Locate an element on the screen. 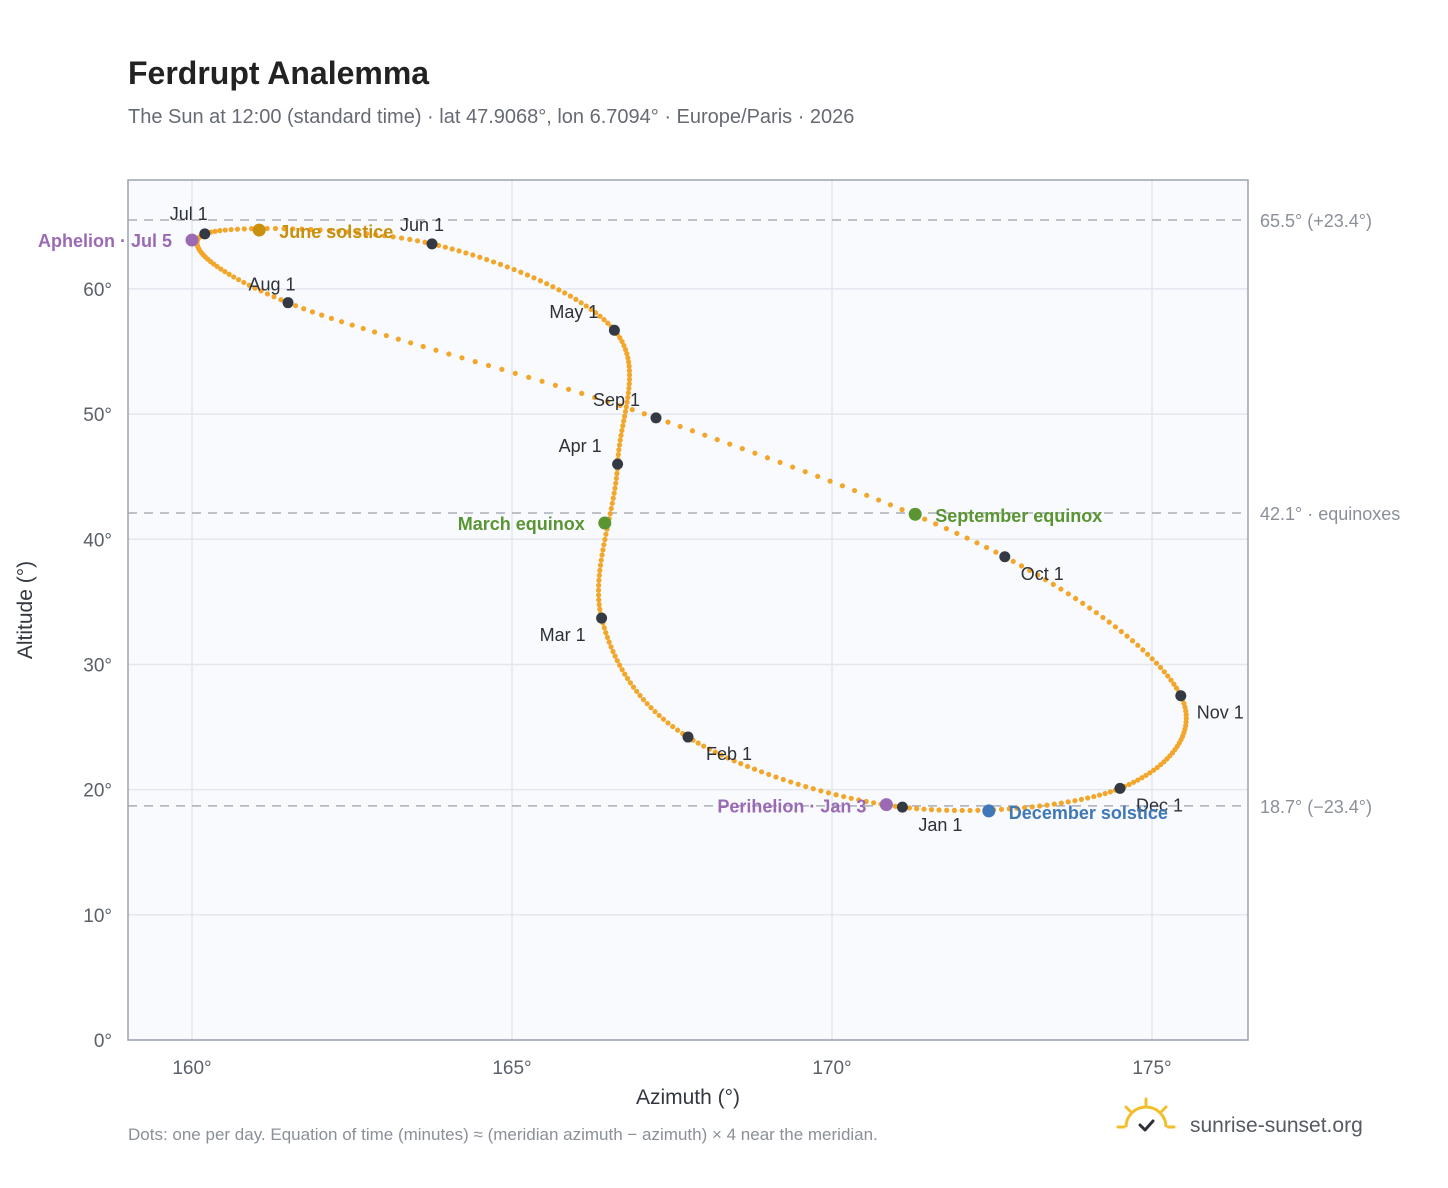 Image resolution: width=1448 pixels, height=1188 pixels. y-tick-label: 30° is located at coordinates (97, 665).